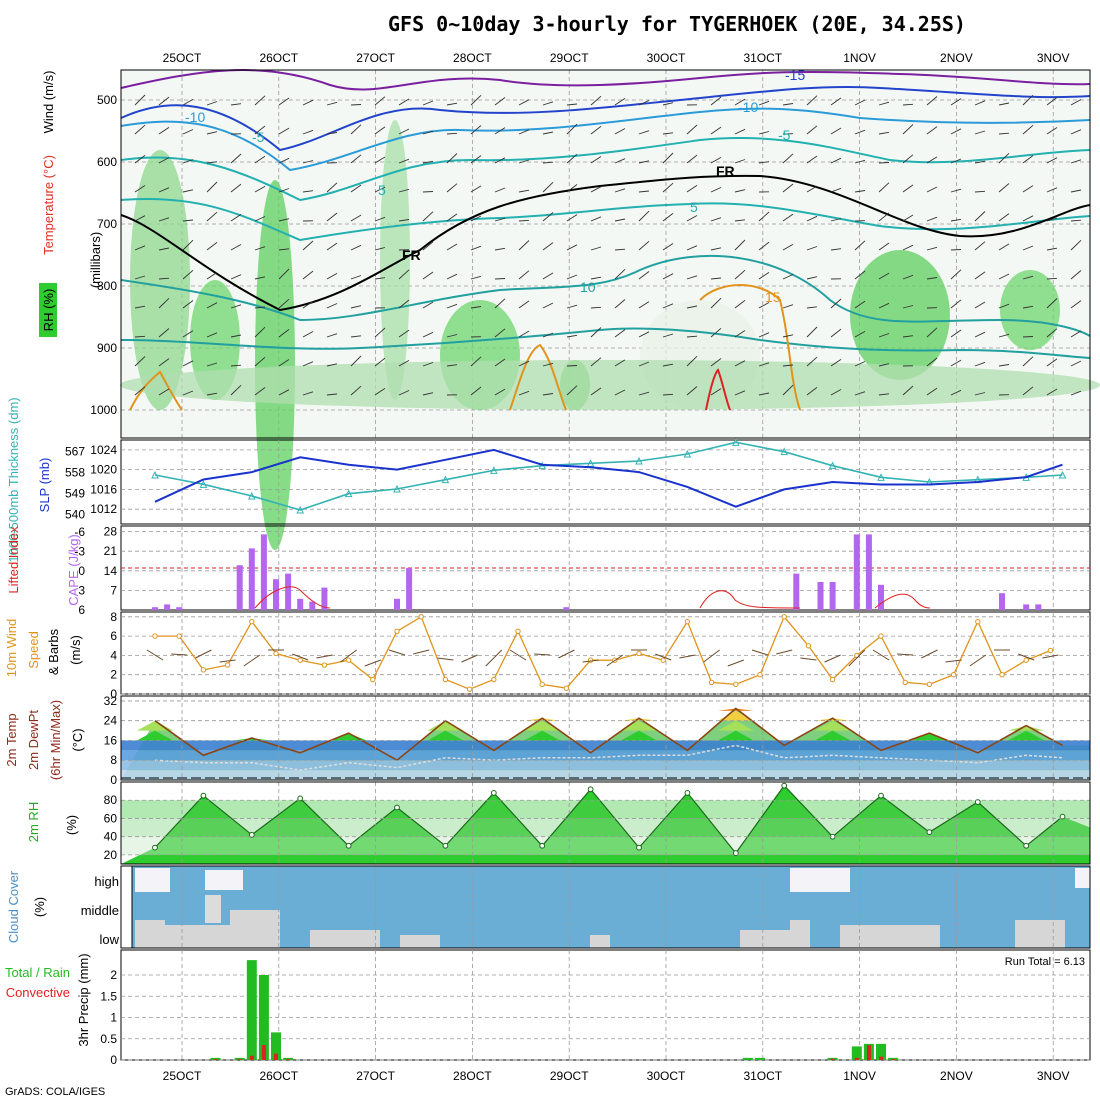 This screenshot has height=1100, width=1100. Describe the element at coordinates (53, 651) in the screenshot. I see `wind-axis-label: & Barbs` at that location.